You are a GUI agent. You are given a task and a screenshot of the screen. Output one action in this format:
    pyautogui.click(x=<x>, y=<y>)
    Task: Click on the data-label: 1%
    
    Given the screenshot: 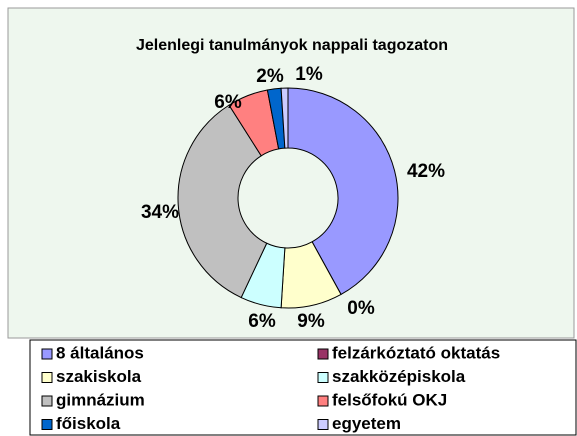 What is the action you would take?
    pyautogui.click(x=309, y=74)
    